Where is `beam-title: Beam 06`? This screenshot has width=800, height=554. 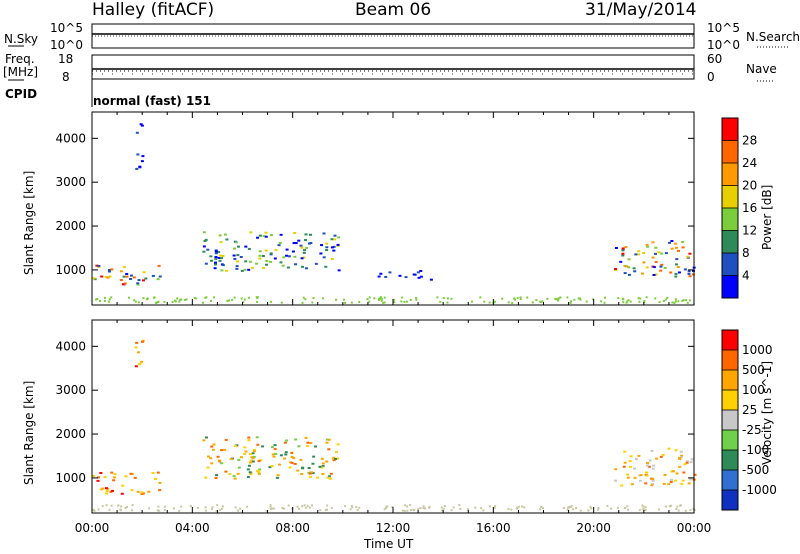
beam-title: Beam 06 is located at coordinates (393, 10).